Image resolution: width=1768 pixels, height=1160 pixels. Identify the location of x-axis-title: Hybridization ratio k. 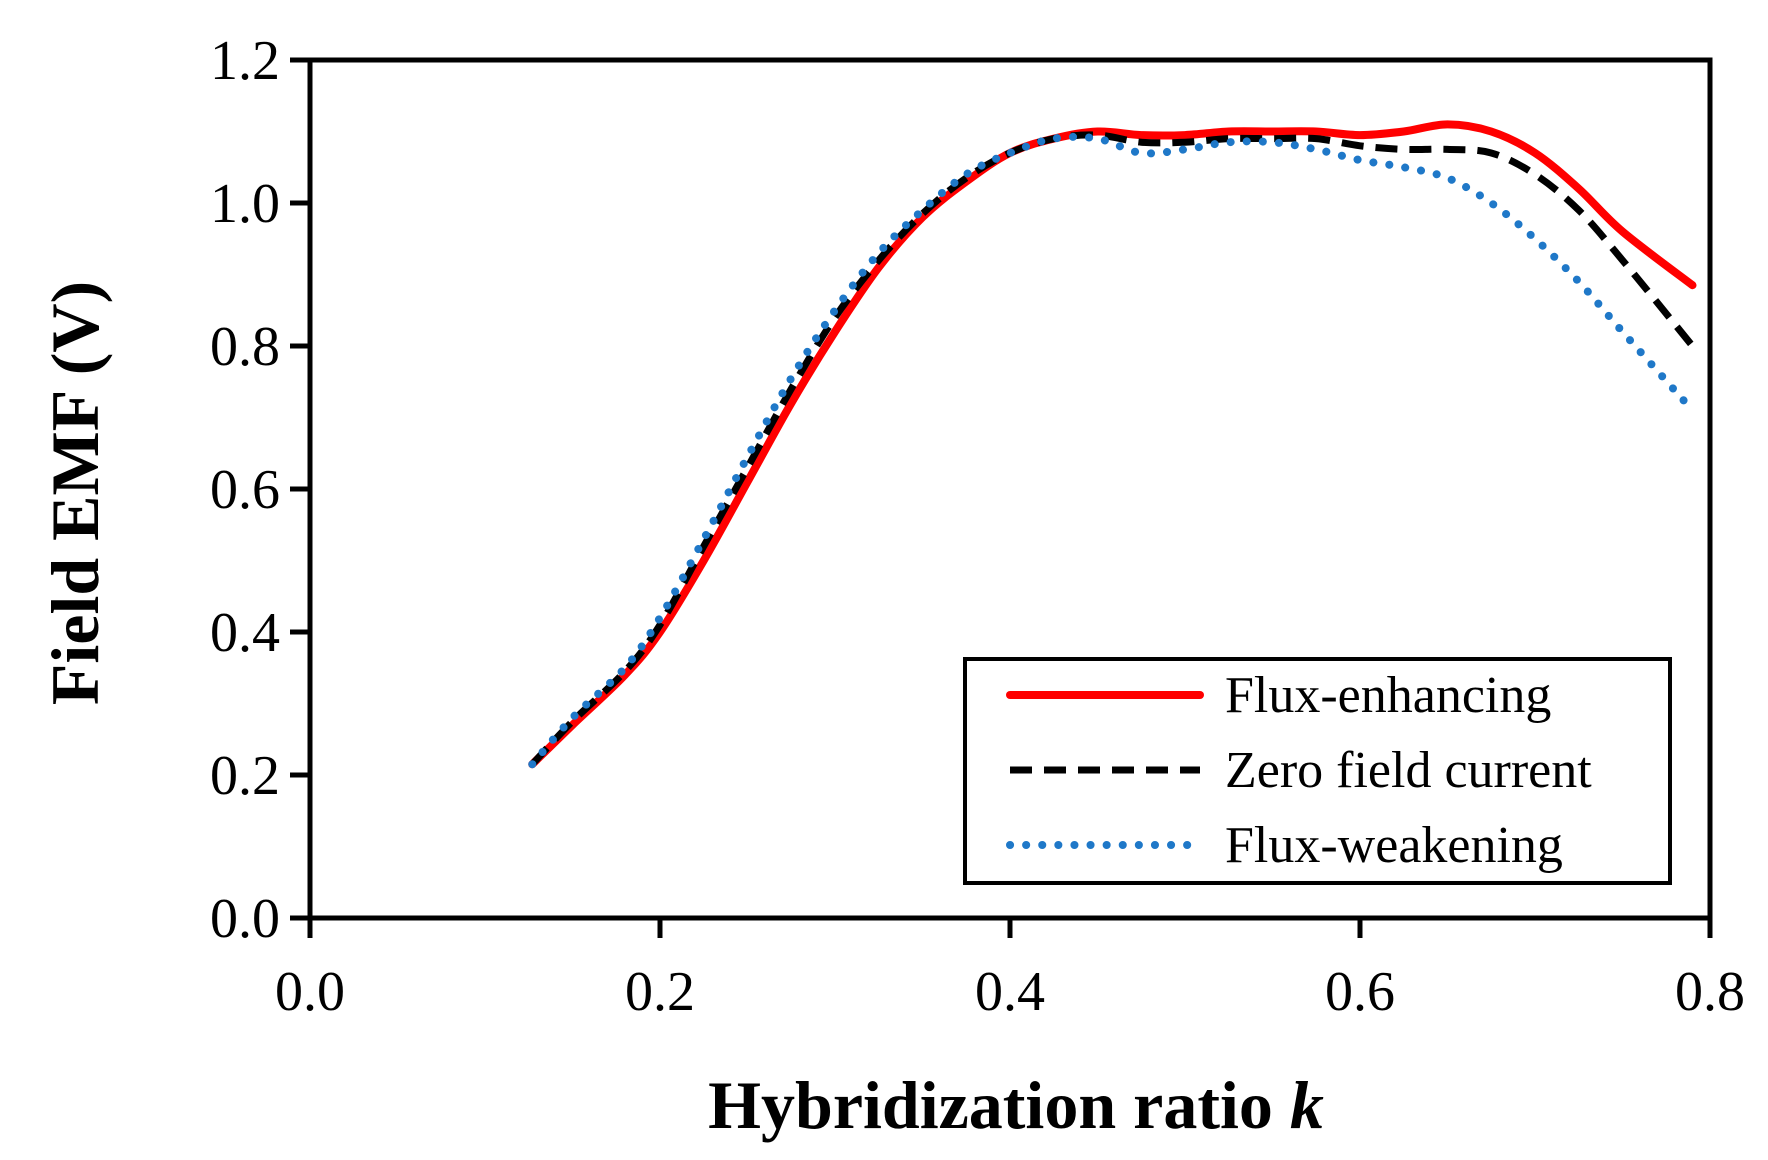
(1016, 1105).